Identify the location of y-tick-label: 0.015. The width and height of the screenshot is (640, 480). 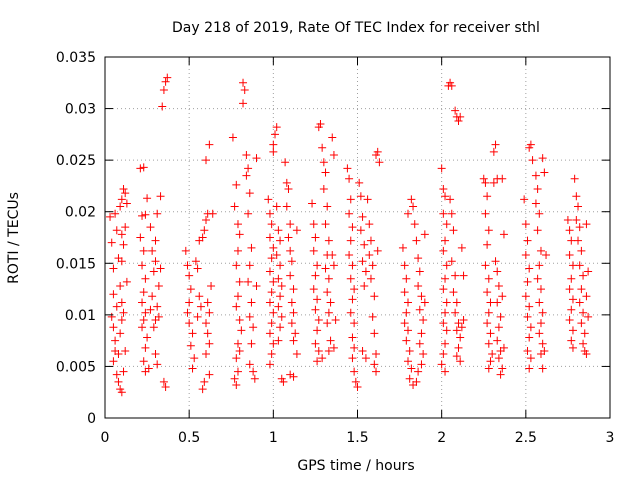
(76, 264).